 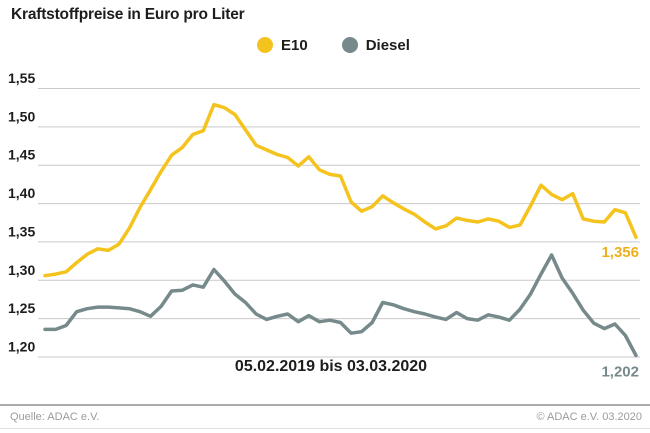 What do you see at coordinates (333, 45) in the screenshot?
I see `legend: E10 Diesel` at bounding box center [333, 45].